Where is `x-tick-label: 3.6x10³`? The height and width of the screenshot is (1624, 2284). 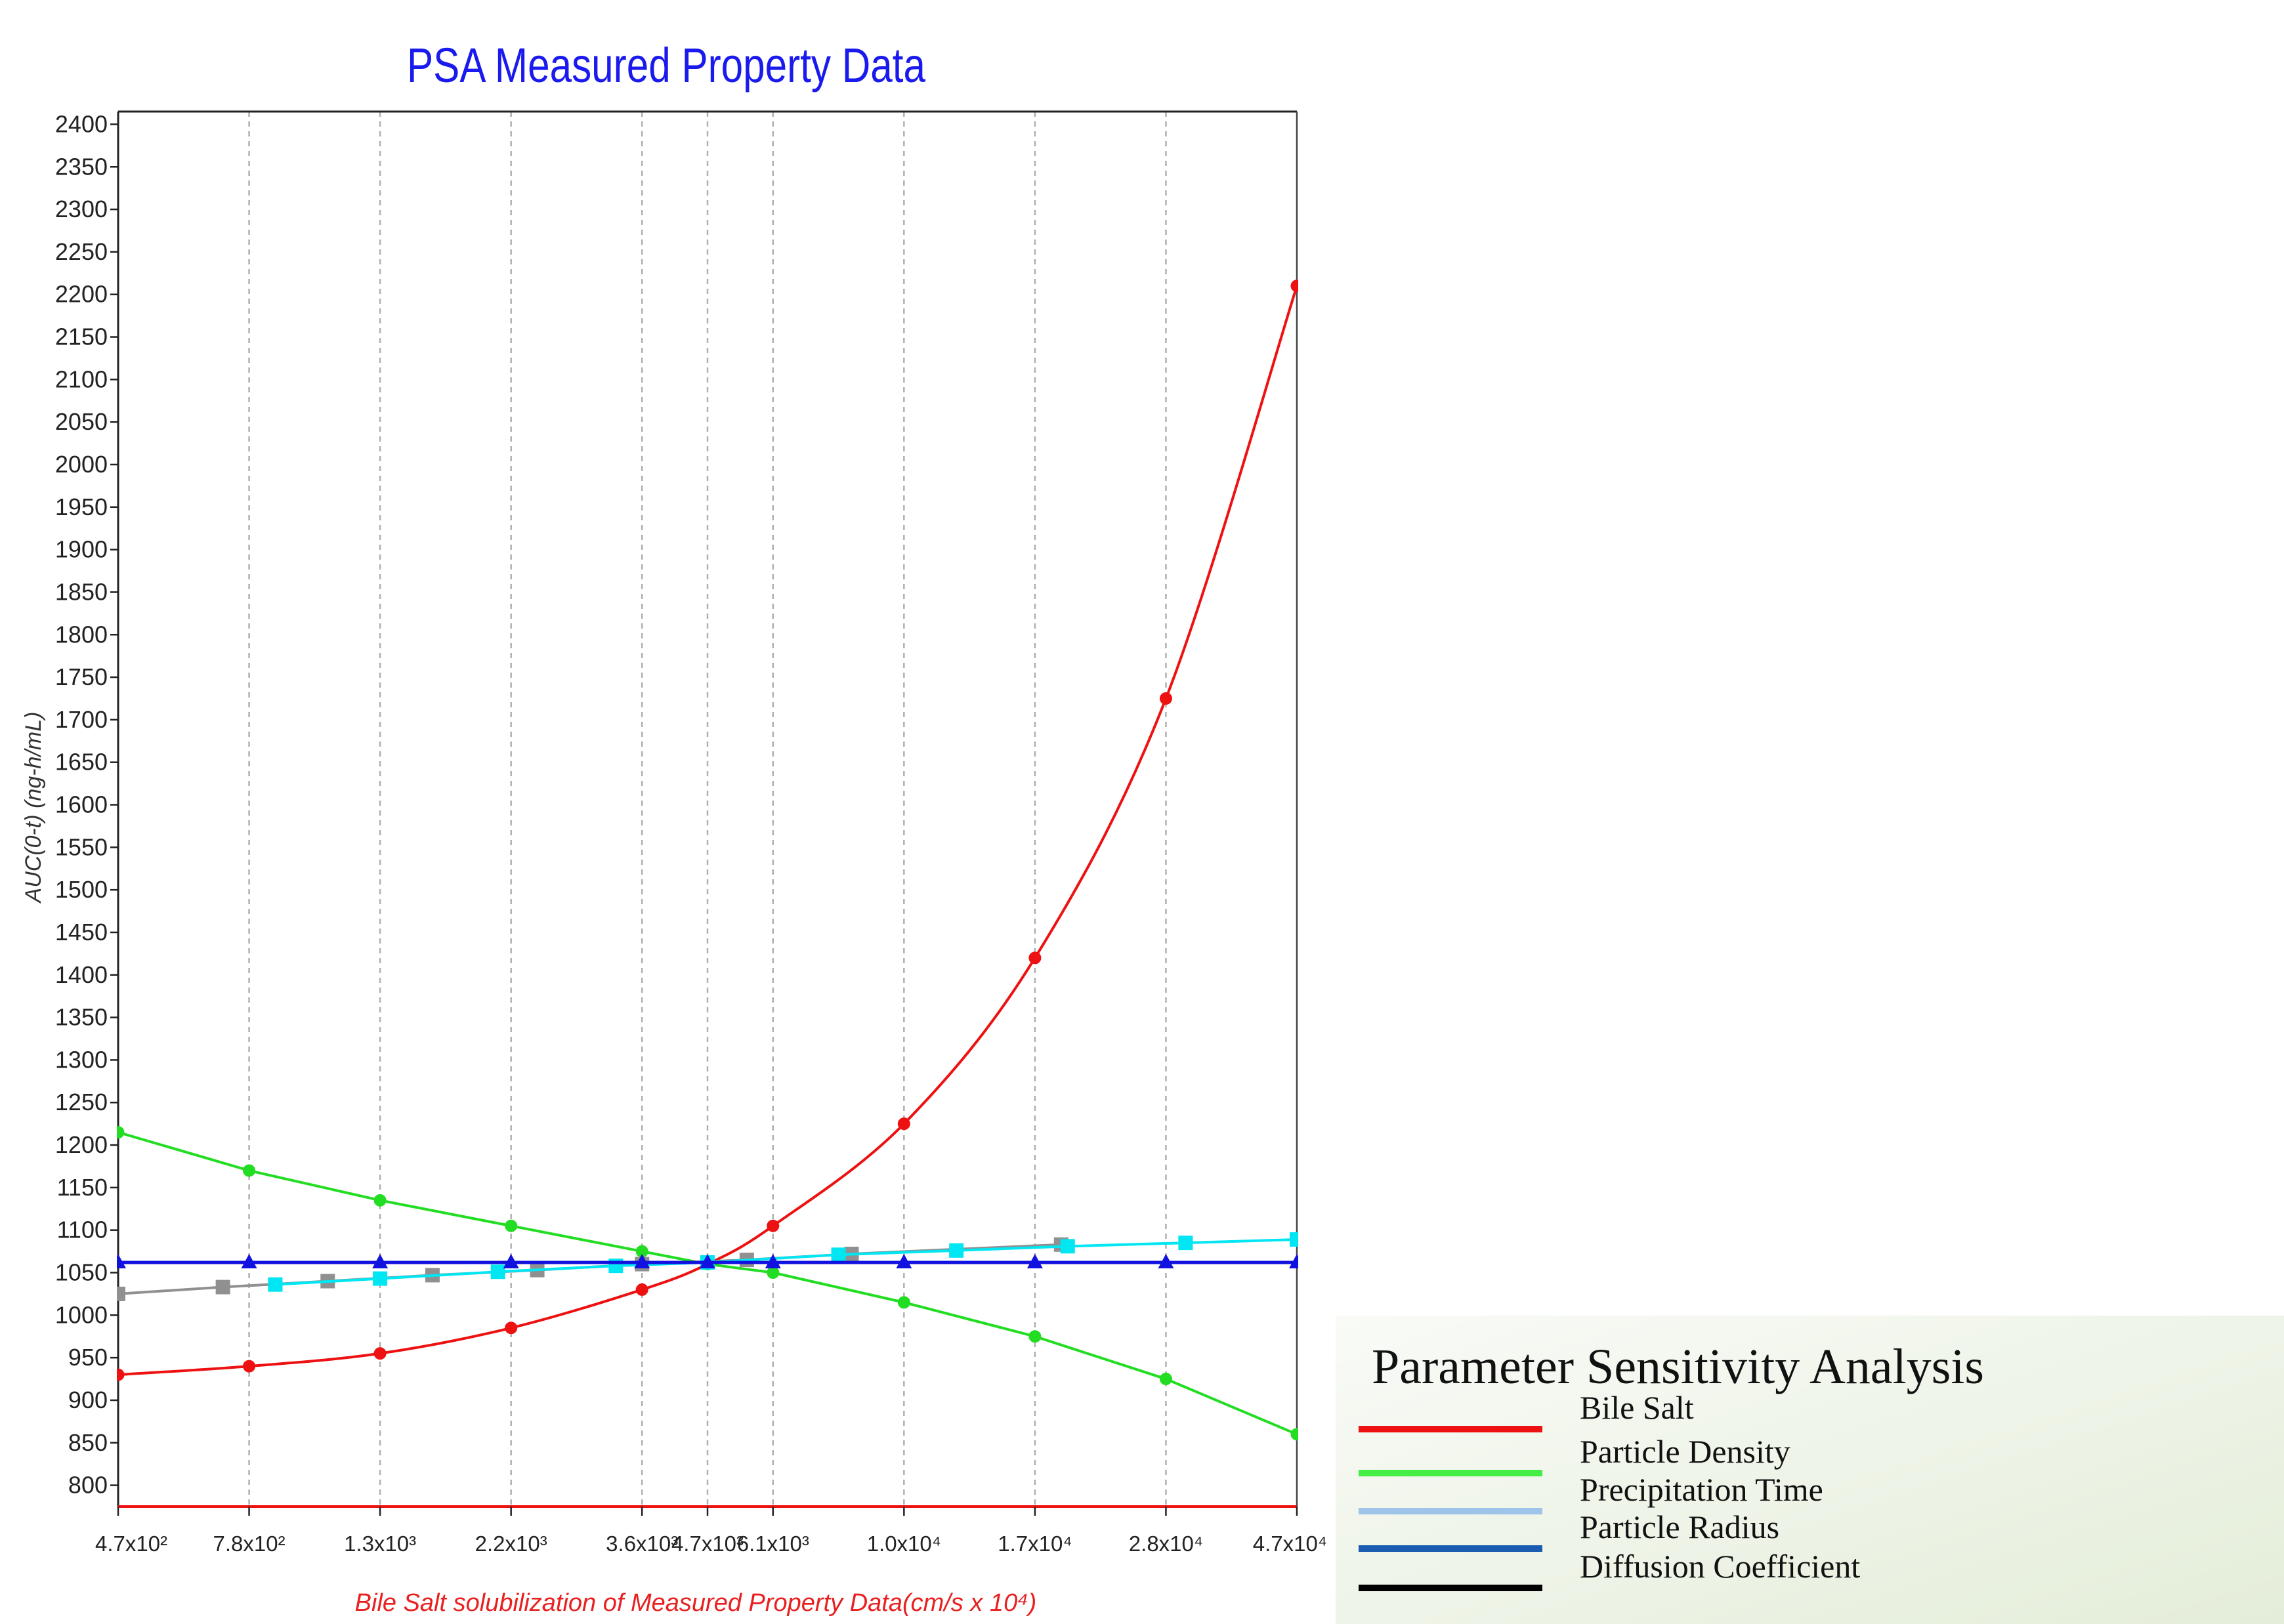
x-tick-label: 3.6x10³ is located at coordinates (642, 1544).